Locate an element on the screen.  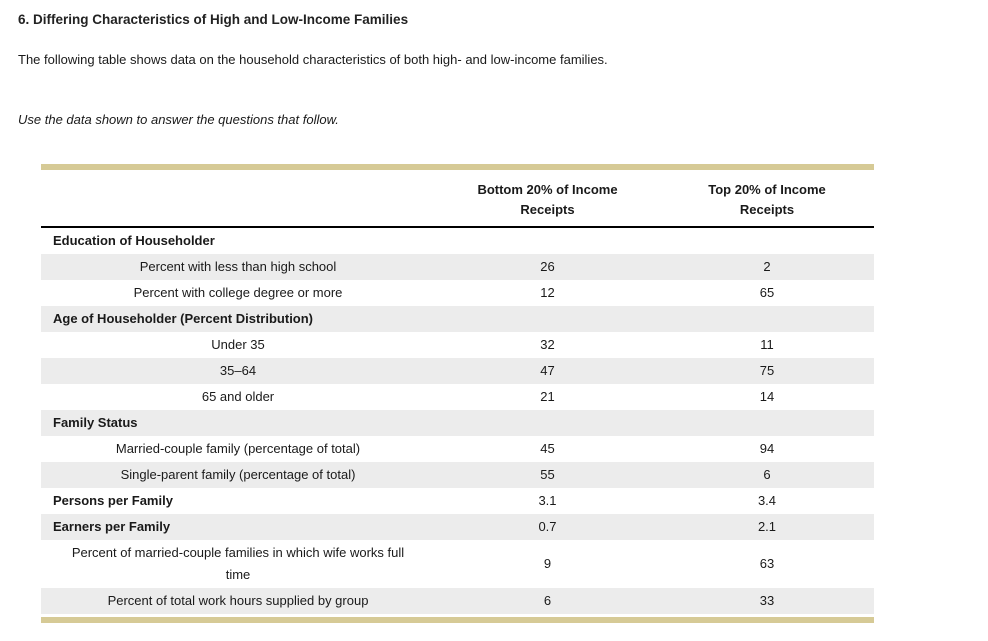
bottom20-value: 9 is located at coordinates (547, 563).